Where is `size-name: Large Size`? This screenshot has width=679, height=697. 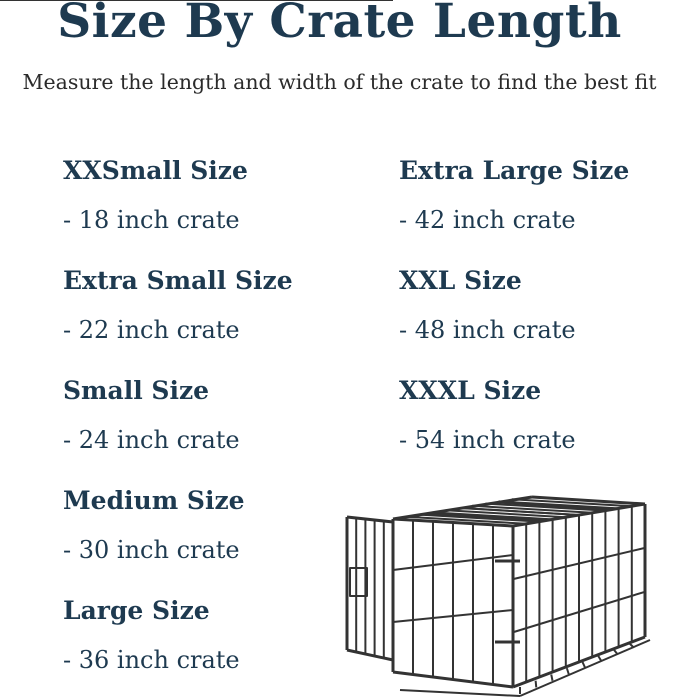
size-name: Large Size is located at coordinates (136, 610).